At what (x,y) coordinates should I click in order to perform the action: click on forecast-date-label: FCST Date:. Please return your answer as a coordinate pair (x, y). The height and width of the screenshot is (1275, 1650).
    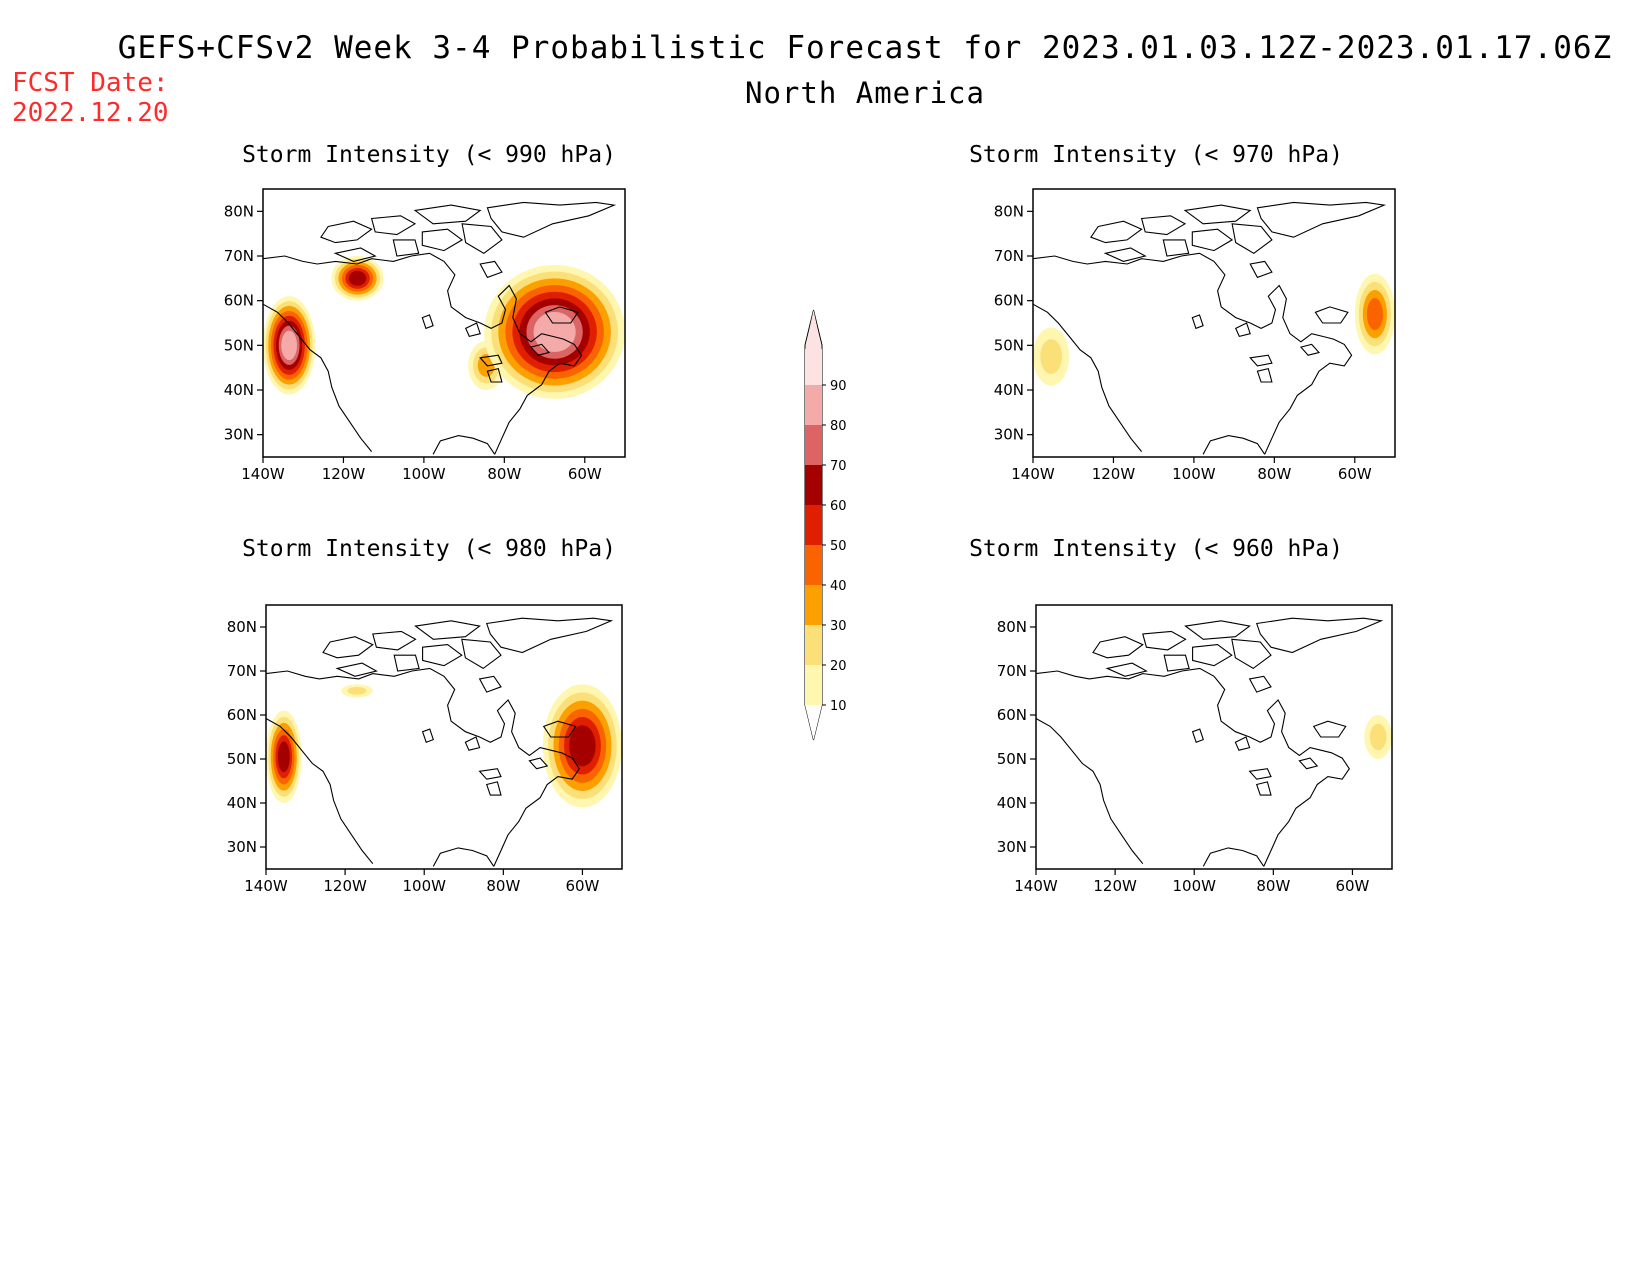
    Looking at the image, I should click on (90, 83).